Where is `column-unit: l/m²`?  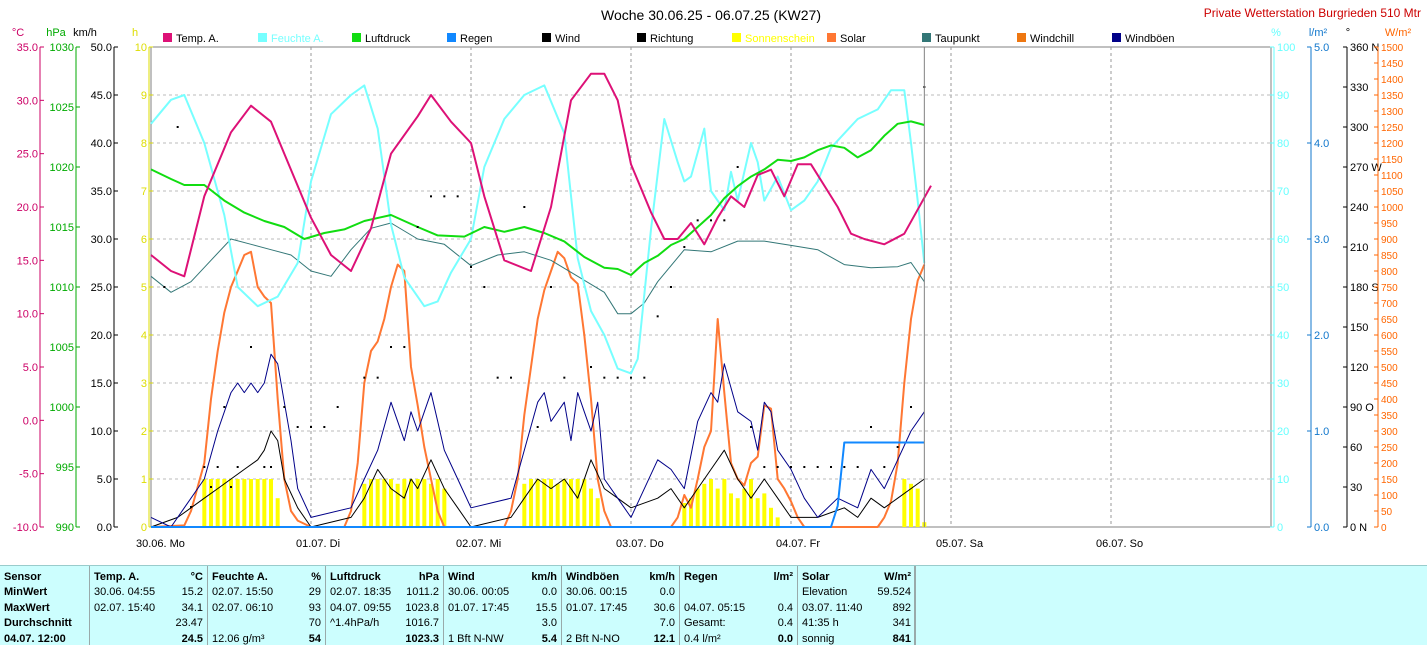
column-unit: l/m² is located at coordinates (783, 577).